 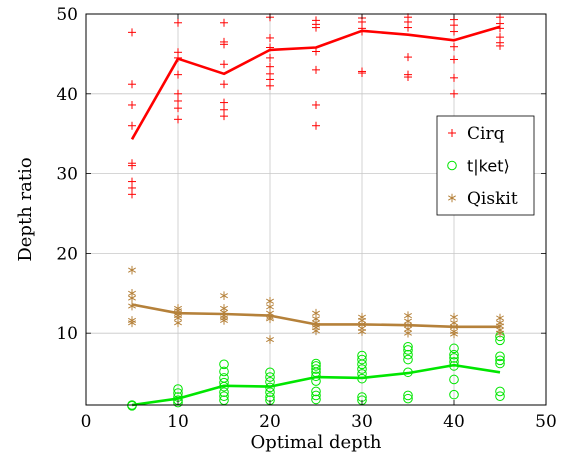 I want to click on y-tick-label: 50, so click(x=67, y=15).